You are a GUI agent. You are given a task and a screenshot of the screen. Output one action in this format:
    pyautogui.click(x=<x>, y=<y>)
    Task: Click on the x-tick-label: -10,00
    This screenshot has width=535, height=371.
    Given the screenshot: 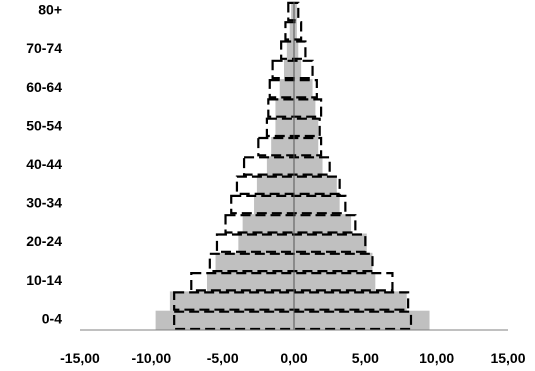 What is the action you would take?
    pyautogui.click(x=151, y=358)
    